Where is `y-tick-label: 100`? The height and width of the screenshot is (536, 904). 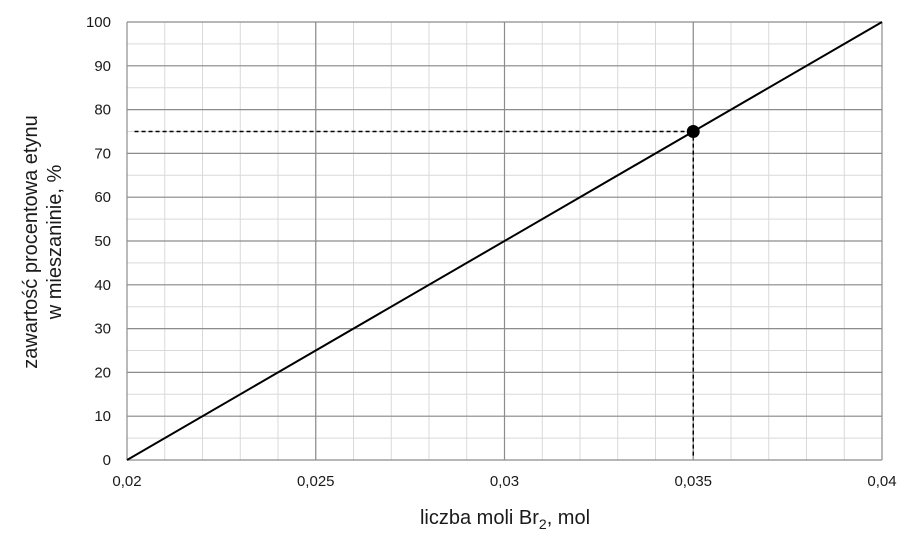 y-tick-label: 100 is located at coordinates (98, 22).